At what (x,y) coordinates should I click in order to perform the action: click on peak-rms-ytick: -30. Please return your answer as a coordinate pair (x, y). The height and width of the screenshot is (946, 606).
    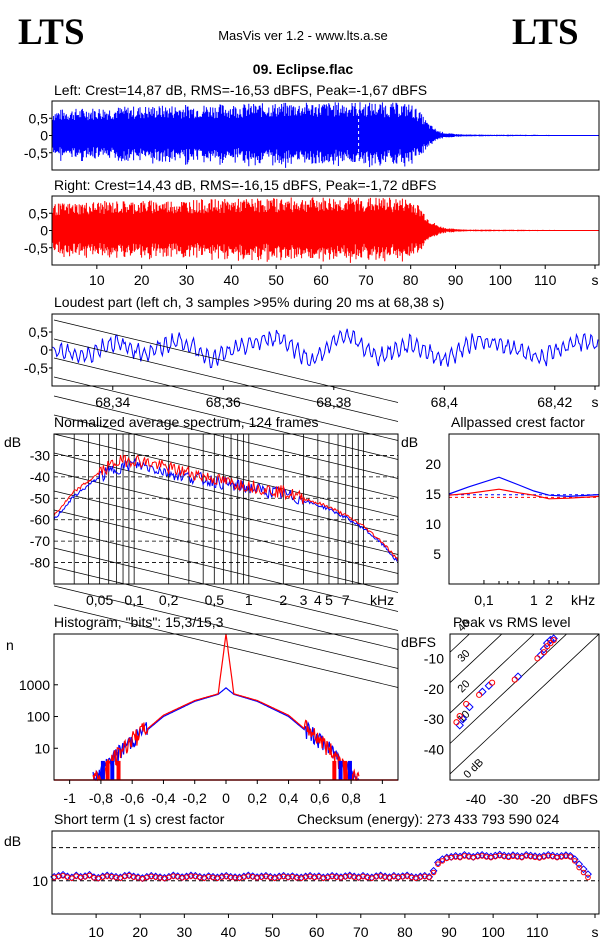
    Looking at the image, I should click on (434, 719).